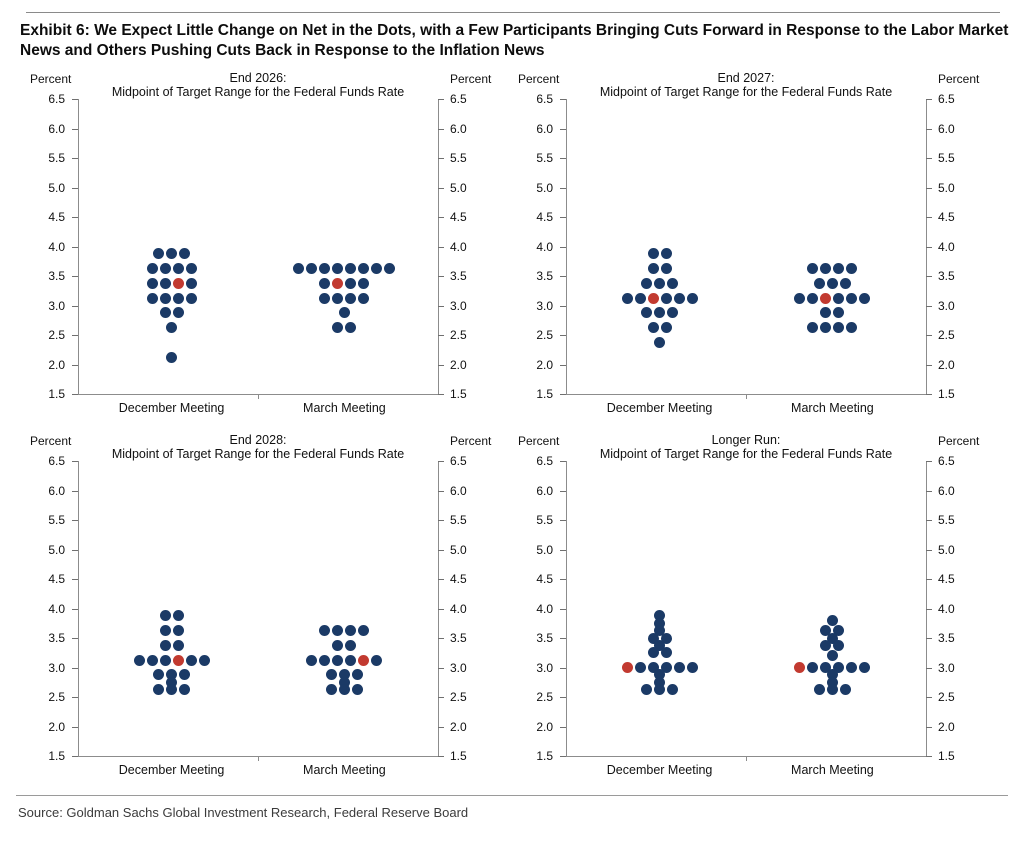 The height and width of the screenshot is (841, 1024). What do you see at coordinates (258, 440) in the screenshot?
I see `panel-title: End 2028:` at bounding box center [258, 440].